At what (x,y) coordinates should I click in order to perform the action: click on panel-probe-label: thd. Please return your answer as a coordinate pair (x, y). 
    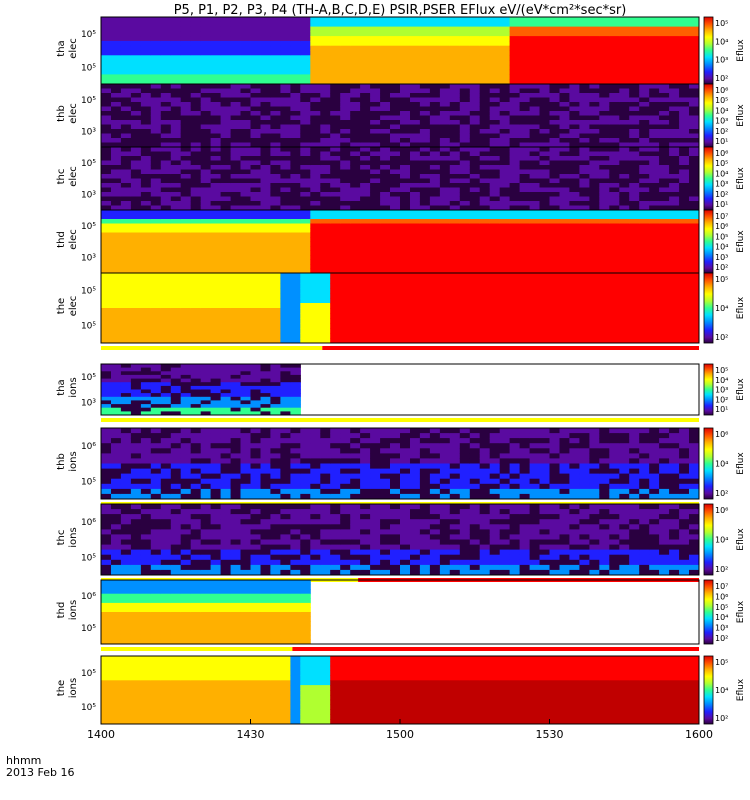
    Looking at the image, I should click on (61, 239).